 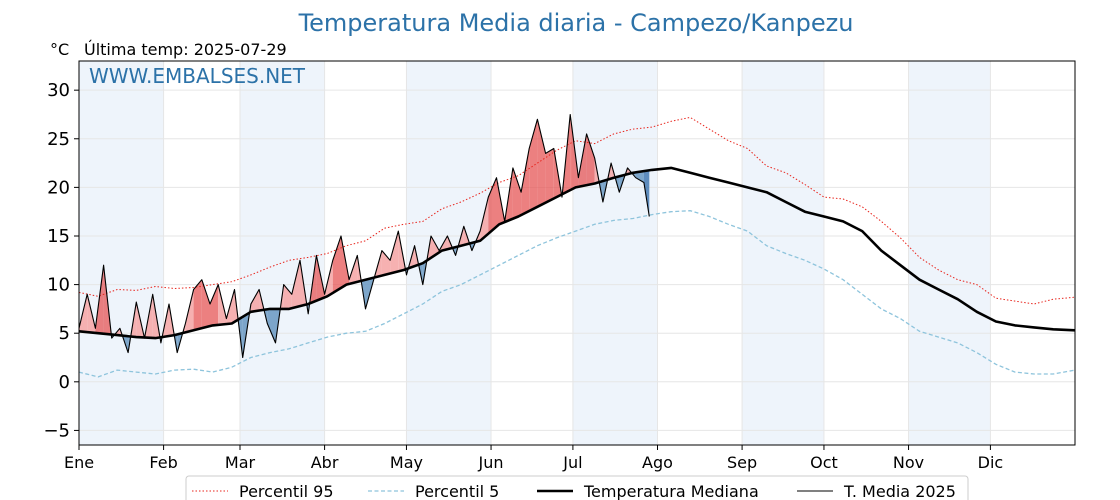 I want to click on x-tick-label: Sep, so click(x=742, y=462).